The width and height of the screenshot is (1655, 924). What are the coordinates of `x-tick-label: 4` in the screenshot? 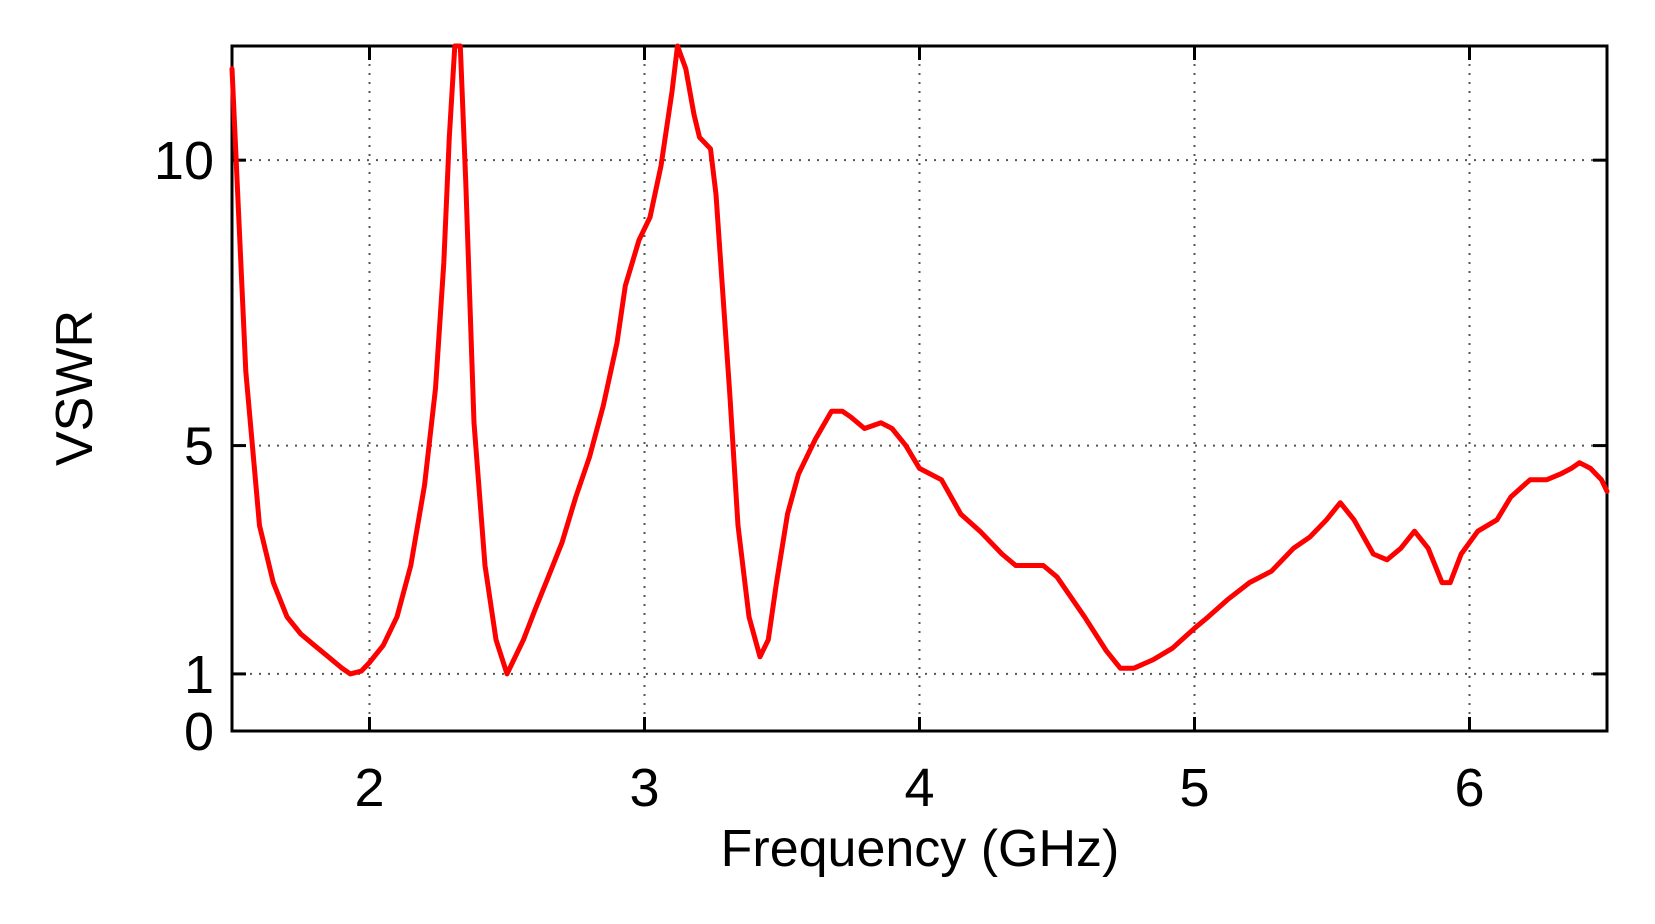 It's located at (919, 788).